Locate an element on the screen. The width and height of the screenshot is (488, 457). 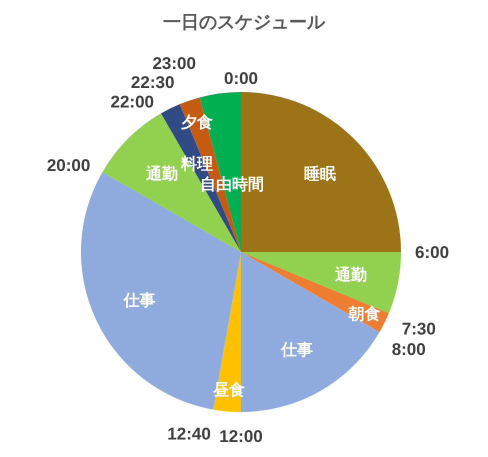
text: 22:00 is located at coordinates (132, 102).